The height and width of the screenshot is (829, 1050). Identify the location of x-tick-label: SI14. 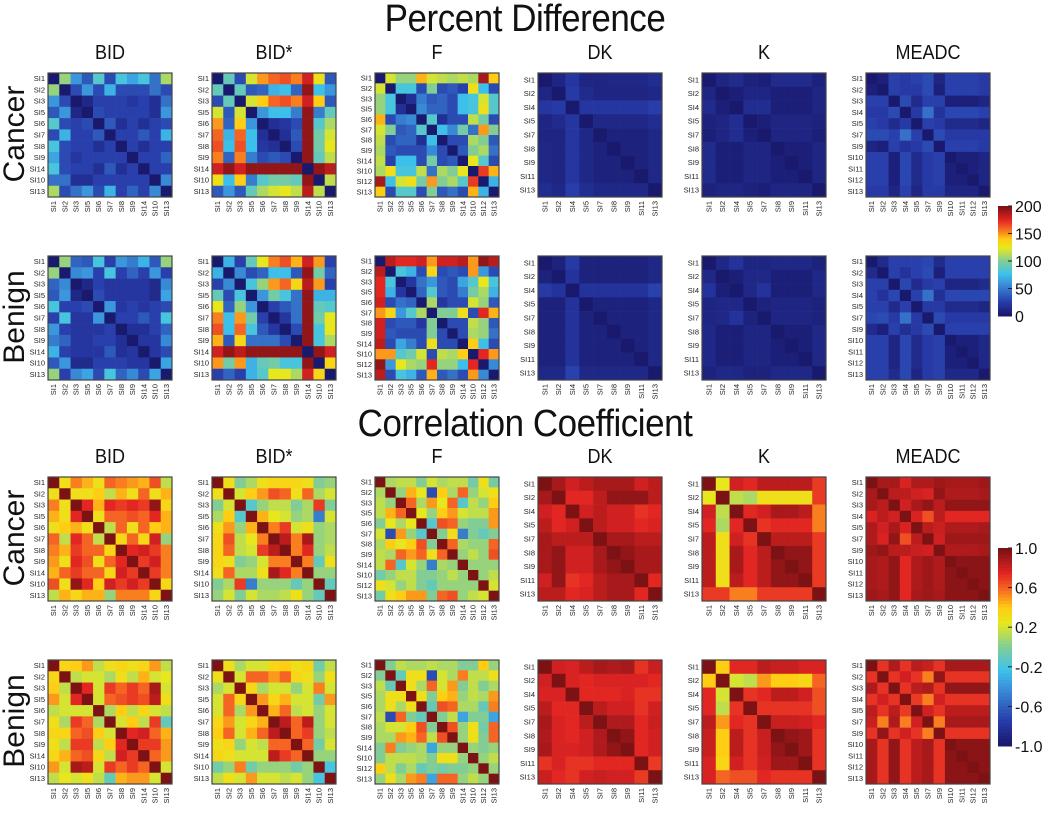
(143, 612).